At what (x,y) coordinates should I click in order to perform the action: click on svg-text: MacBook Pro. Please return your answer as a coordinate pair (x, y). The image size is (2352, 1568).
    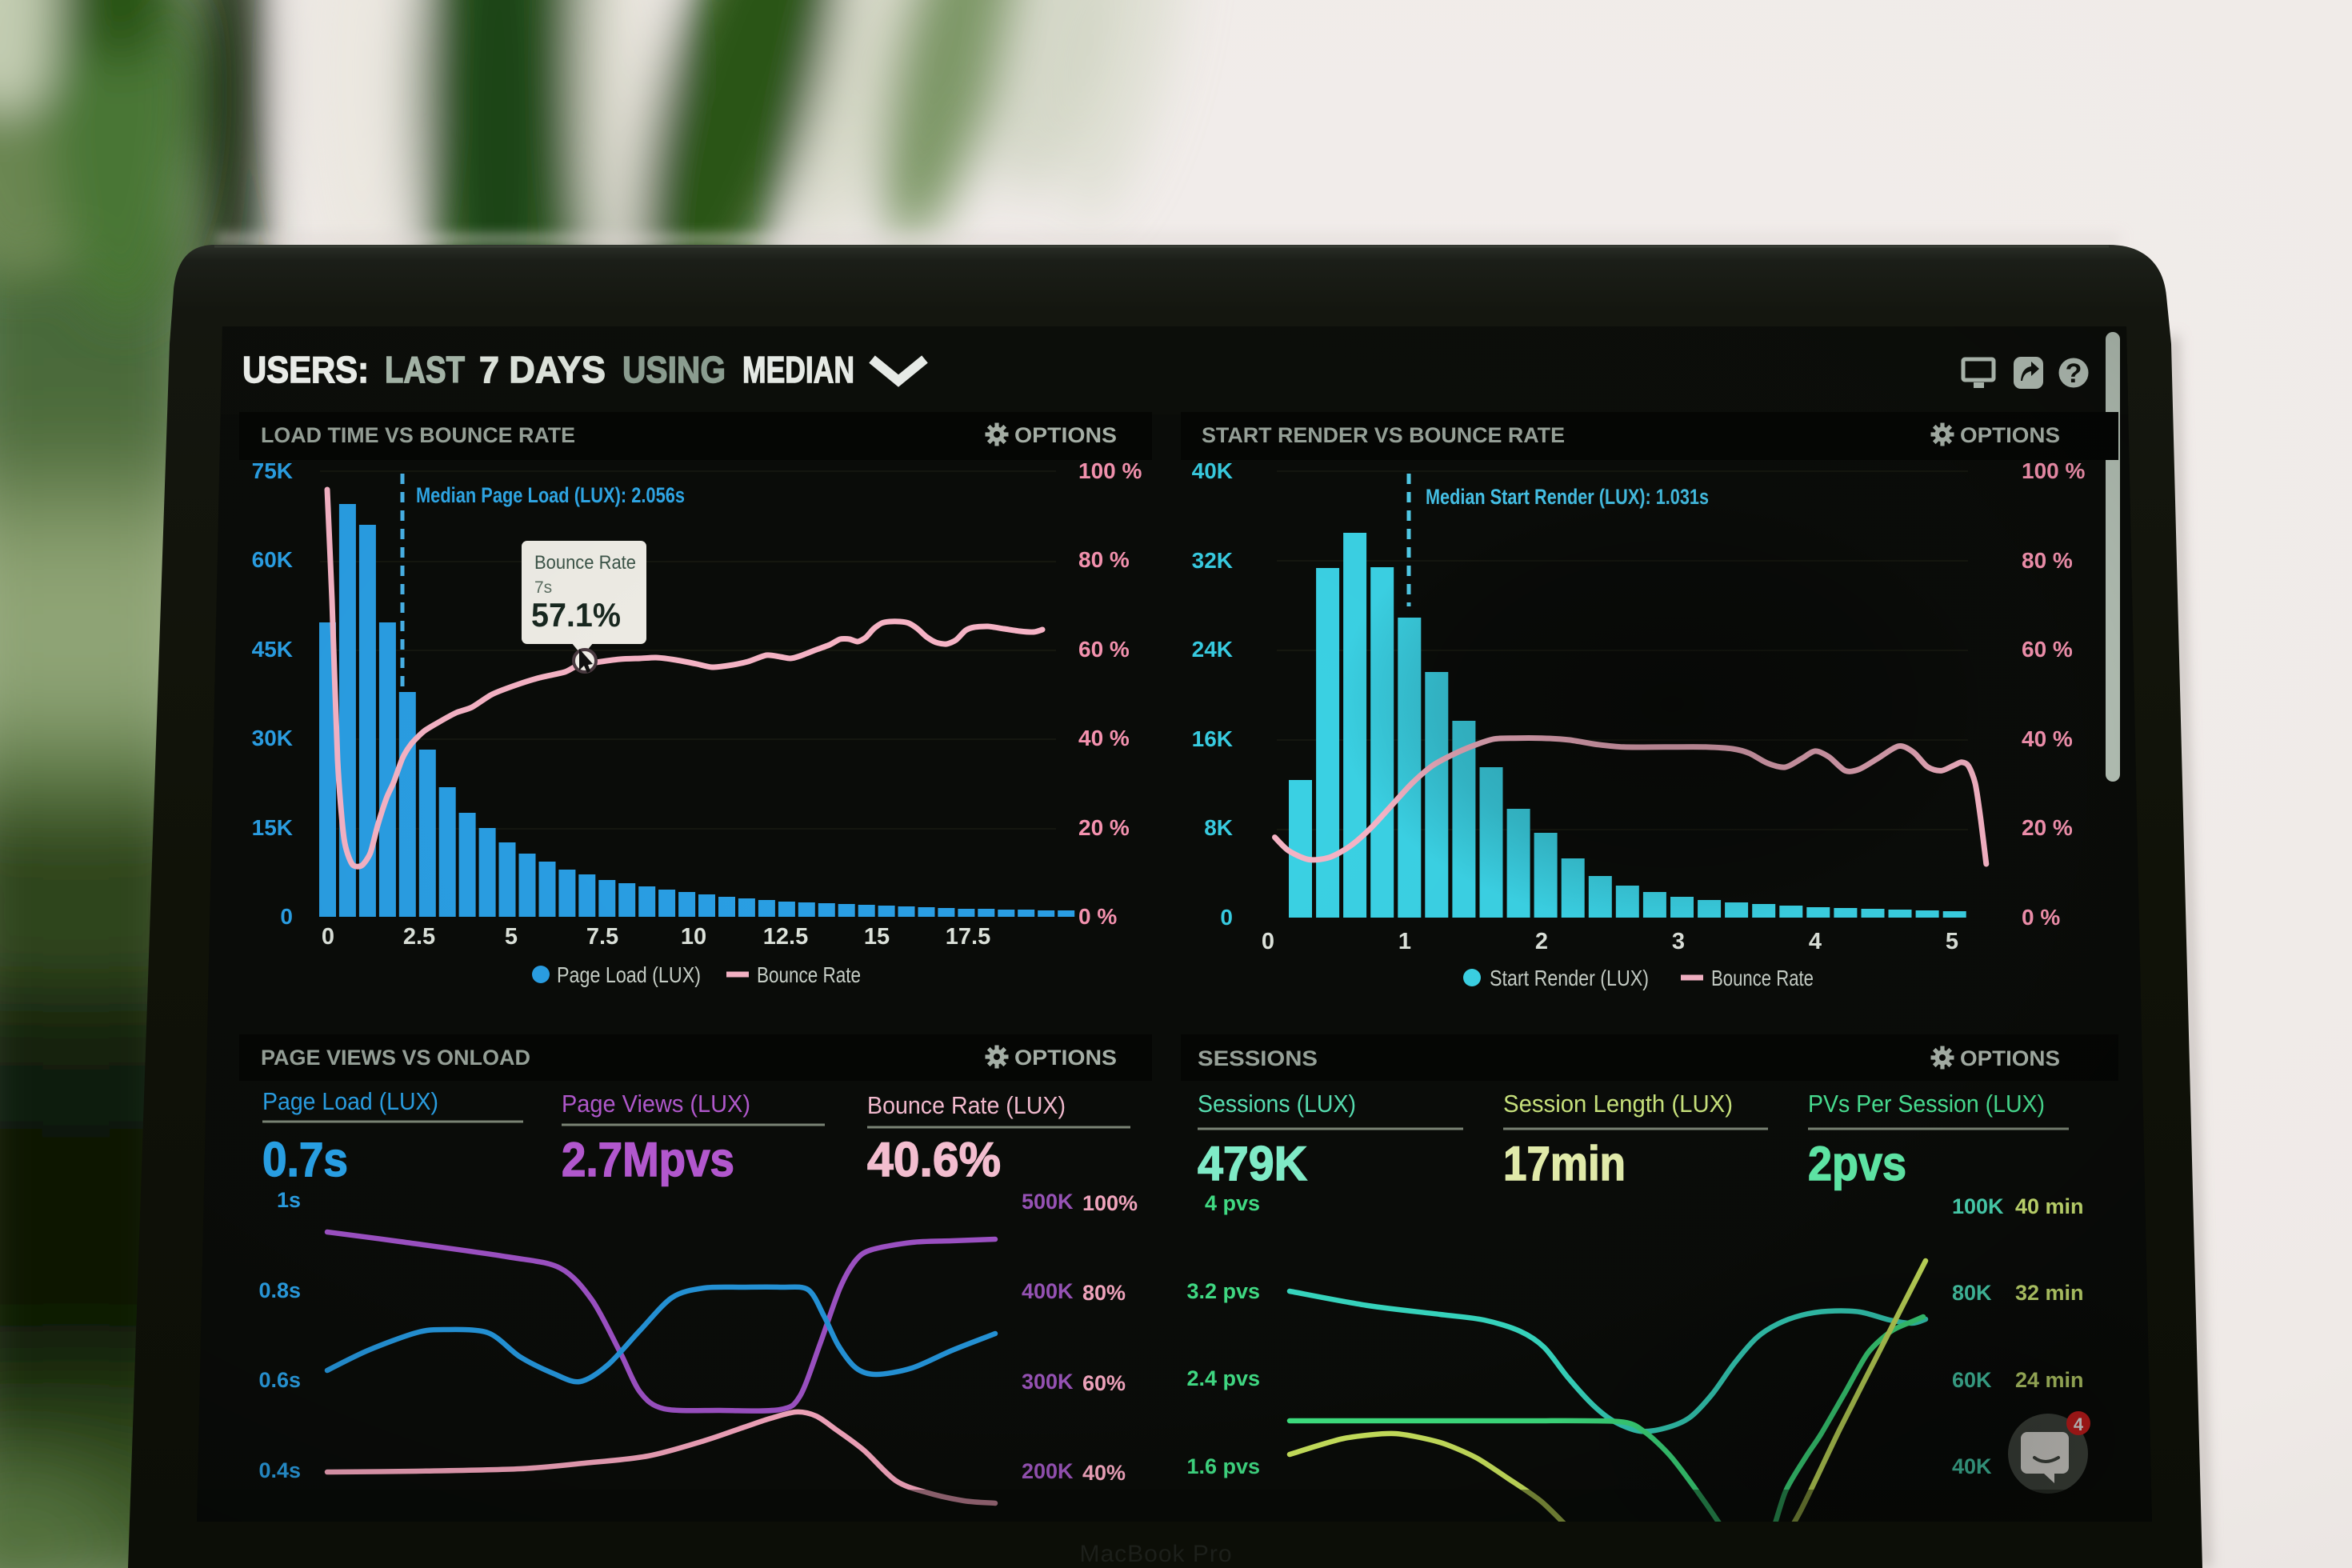
    Looking at the image, I should click on (1155, 1554).